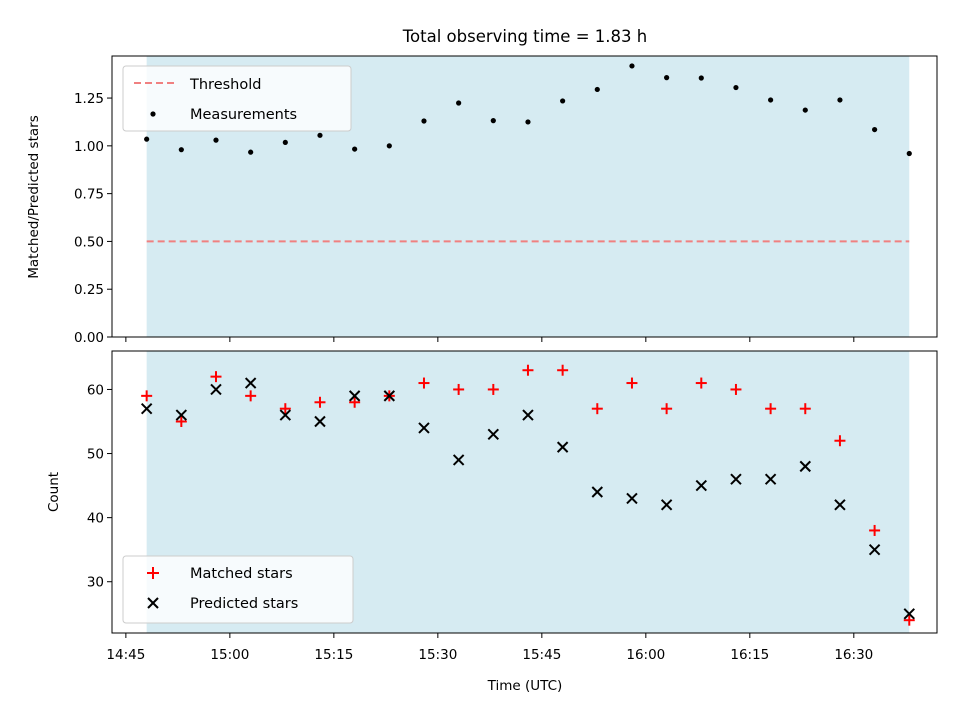 The height and width of the screenshot is (720, 960). What do you see at coordinates (524, 36) in the screenshot?
I see `top-chart-title: Total observing time = 1.83 h` at bounding box center [524, 36].